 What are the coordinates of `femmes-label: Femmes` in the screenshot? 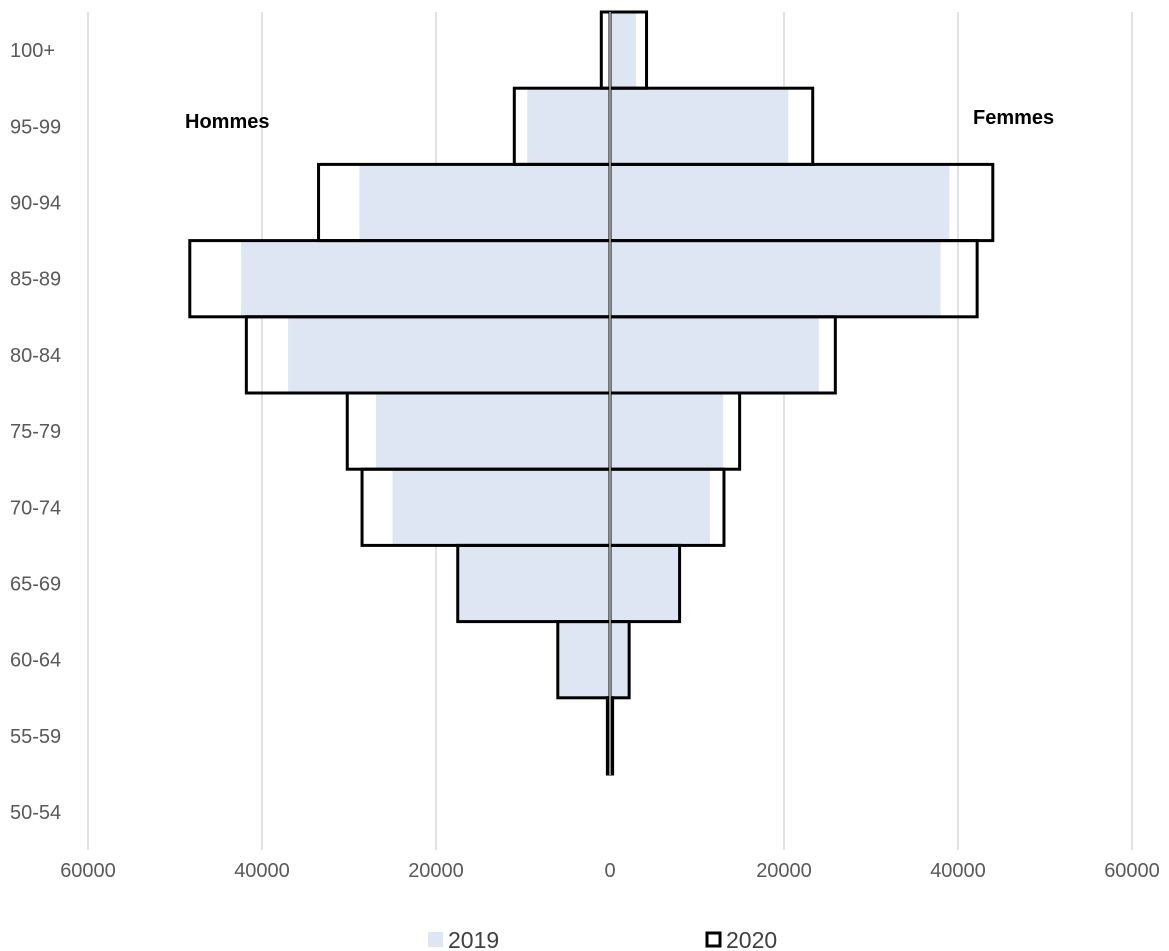 It's located at (1013, 118).